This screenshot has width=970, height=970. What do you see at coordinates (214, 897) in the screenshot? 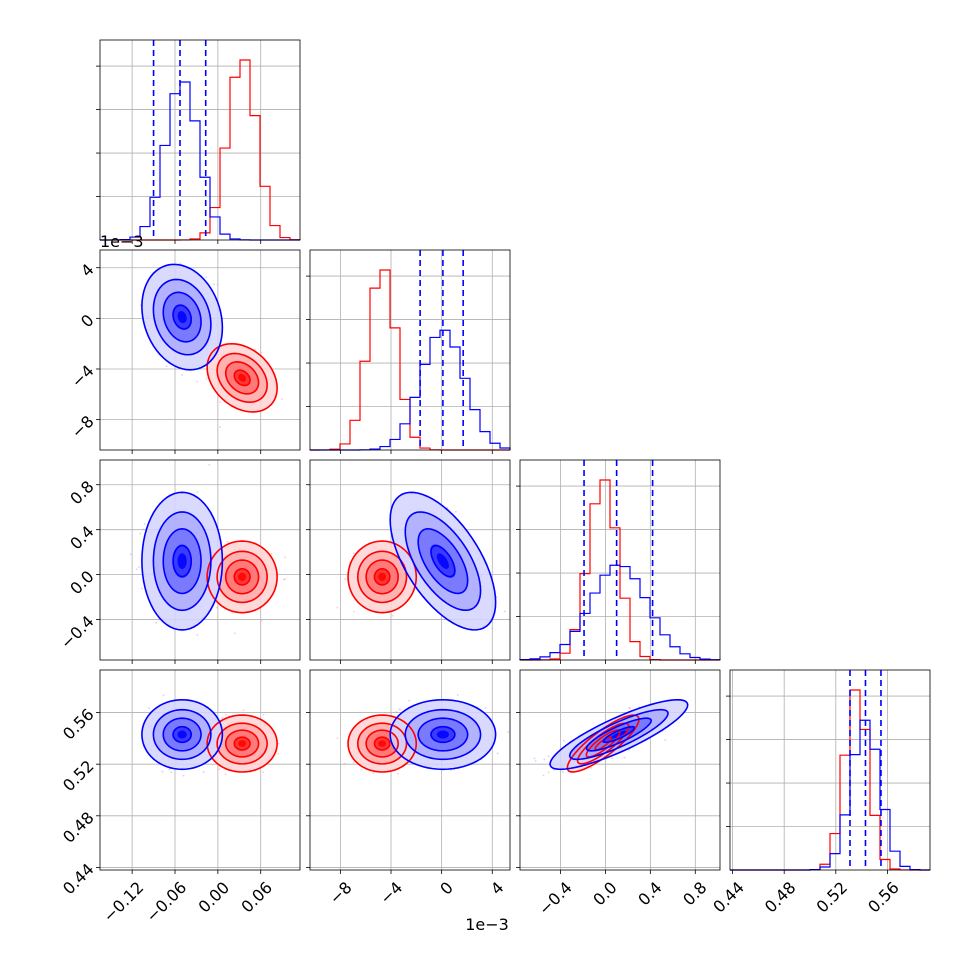
I see `x-tick-label: 0.00` at bounding box center [214, 897].